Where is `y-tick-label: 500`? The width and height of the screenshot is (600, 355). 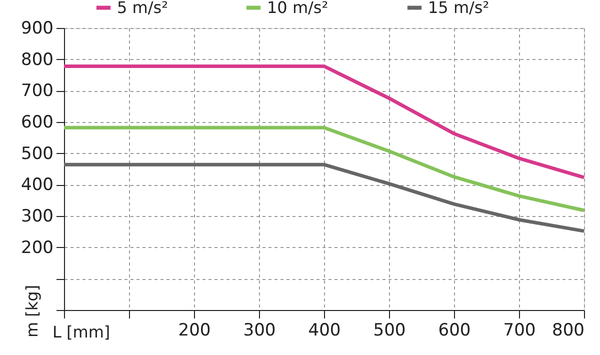 y-tick-label: 500 is located at coordinates (37, 154).